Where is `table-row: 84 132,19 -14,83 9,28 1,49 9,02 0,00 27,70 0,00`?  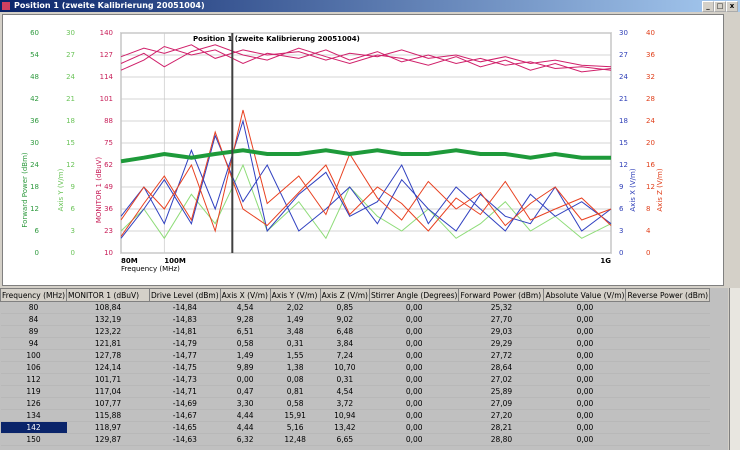
table-row: 84 132,19 -14,83 9,28 1,49 9,02 0,00 27,70 0,00 is located at coordinates (355, 319).